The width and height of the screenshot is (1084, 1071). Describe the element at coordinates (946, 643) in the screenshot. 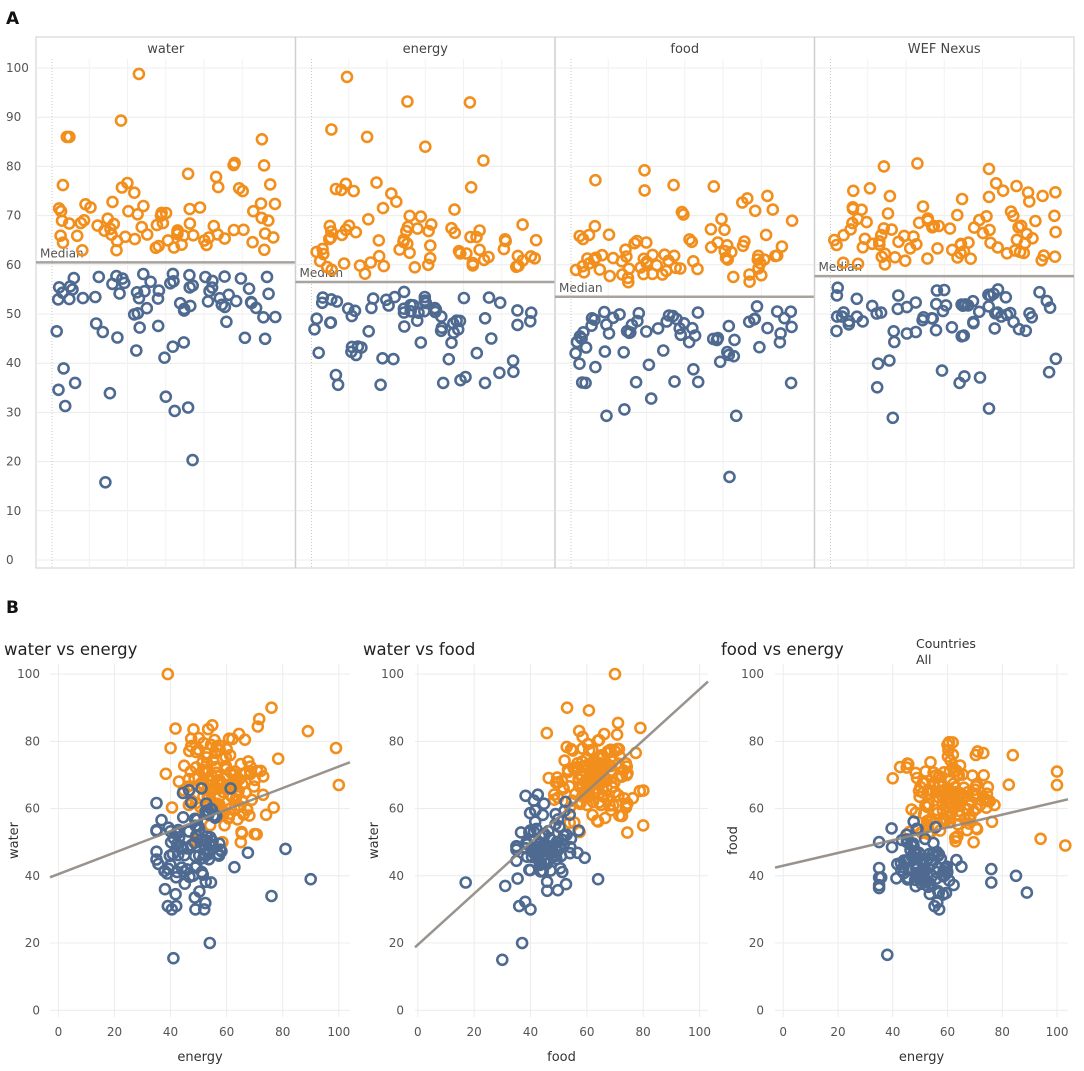

I see `legend-title: Countries` at that location.